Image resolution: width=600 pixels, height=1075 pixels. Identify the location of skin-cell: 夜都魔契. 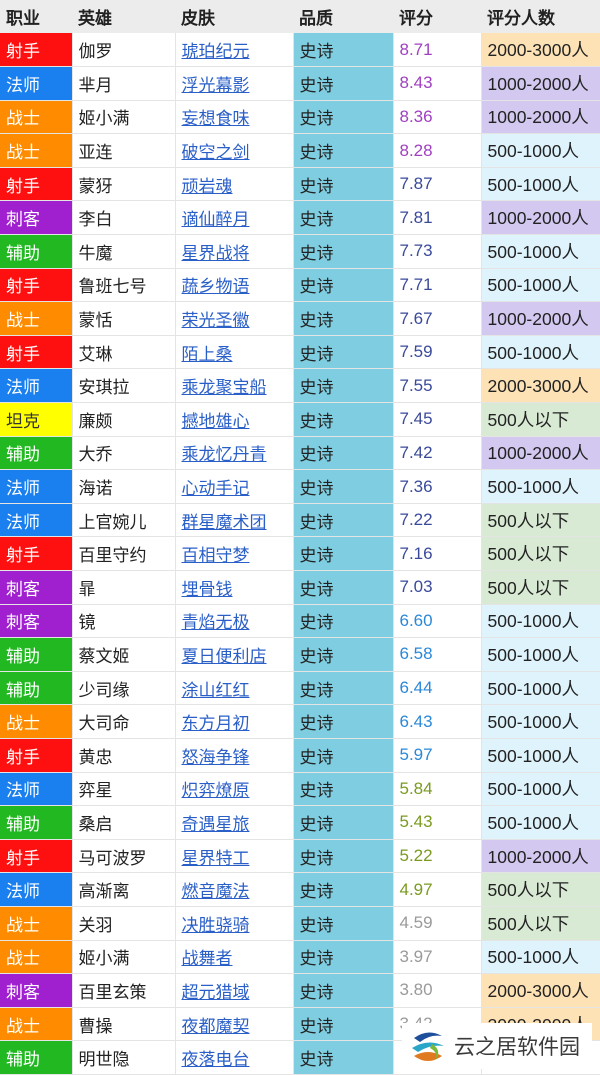
(234, 1024).